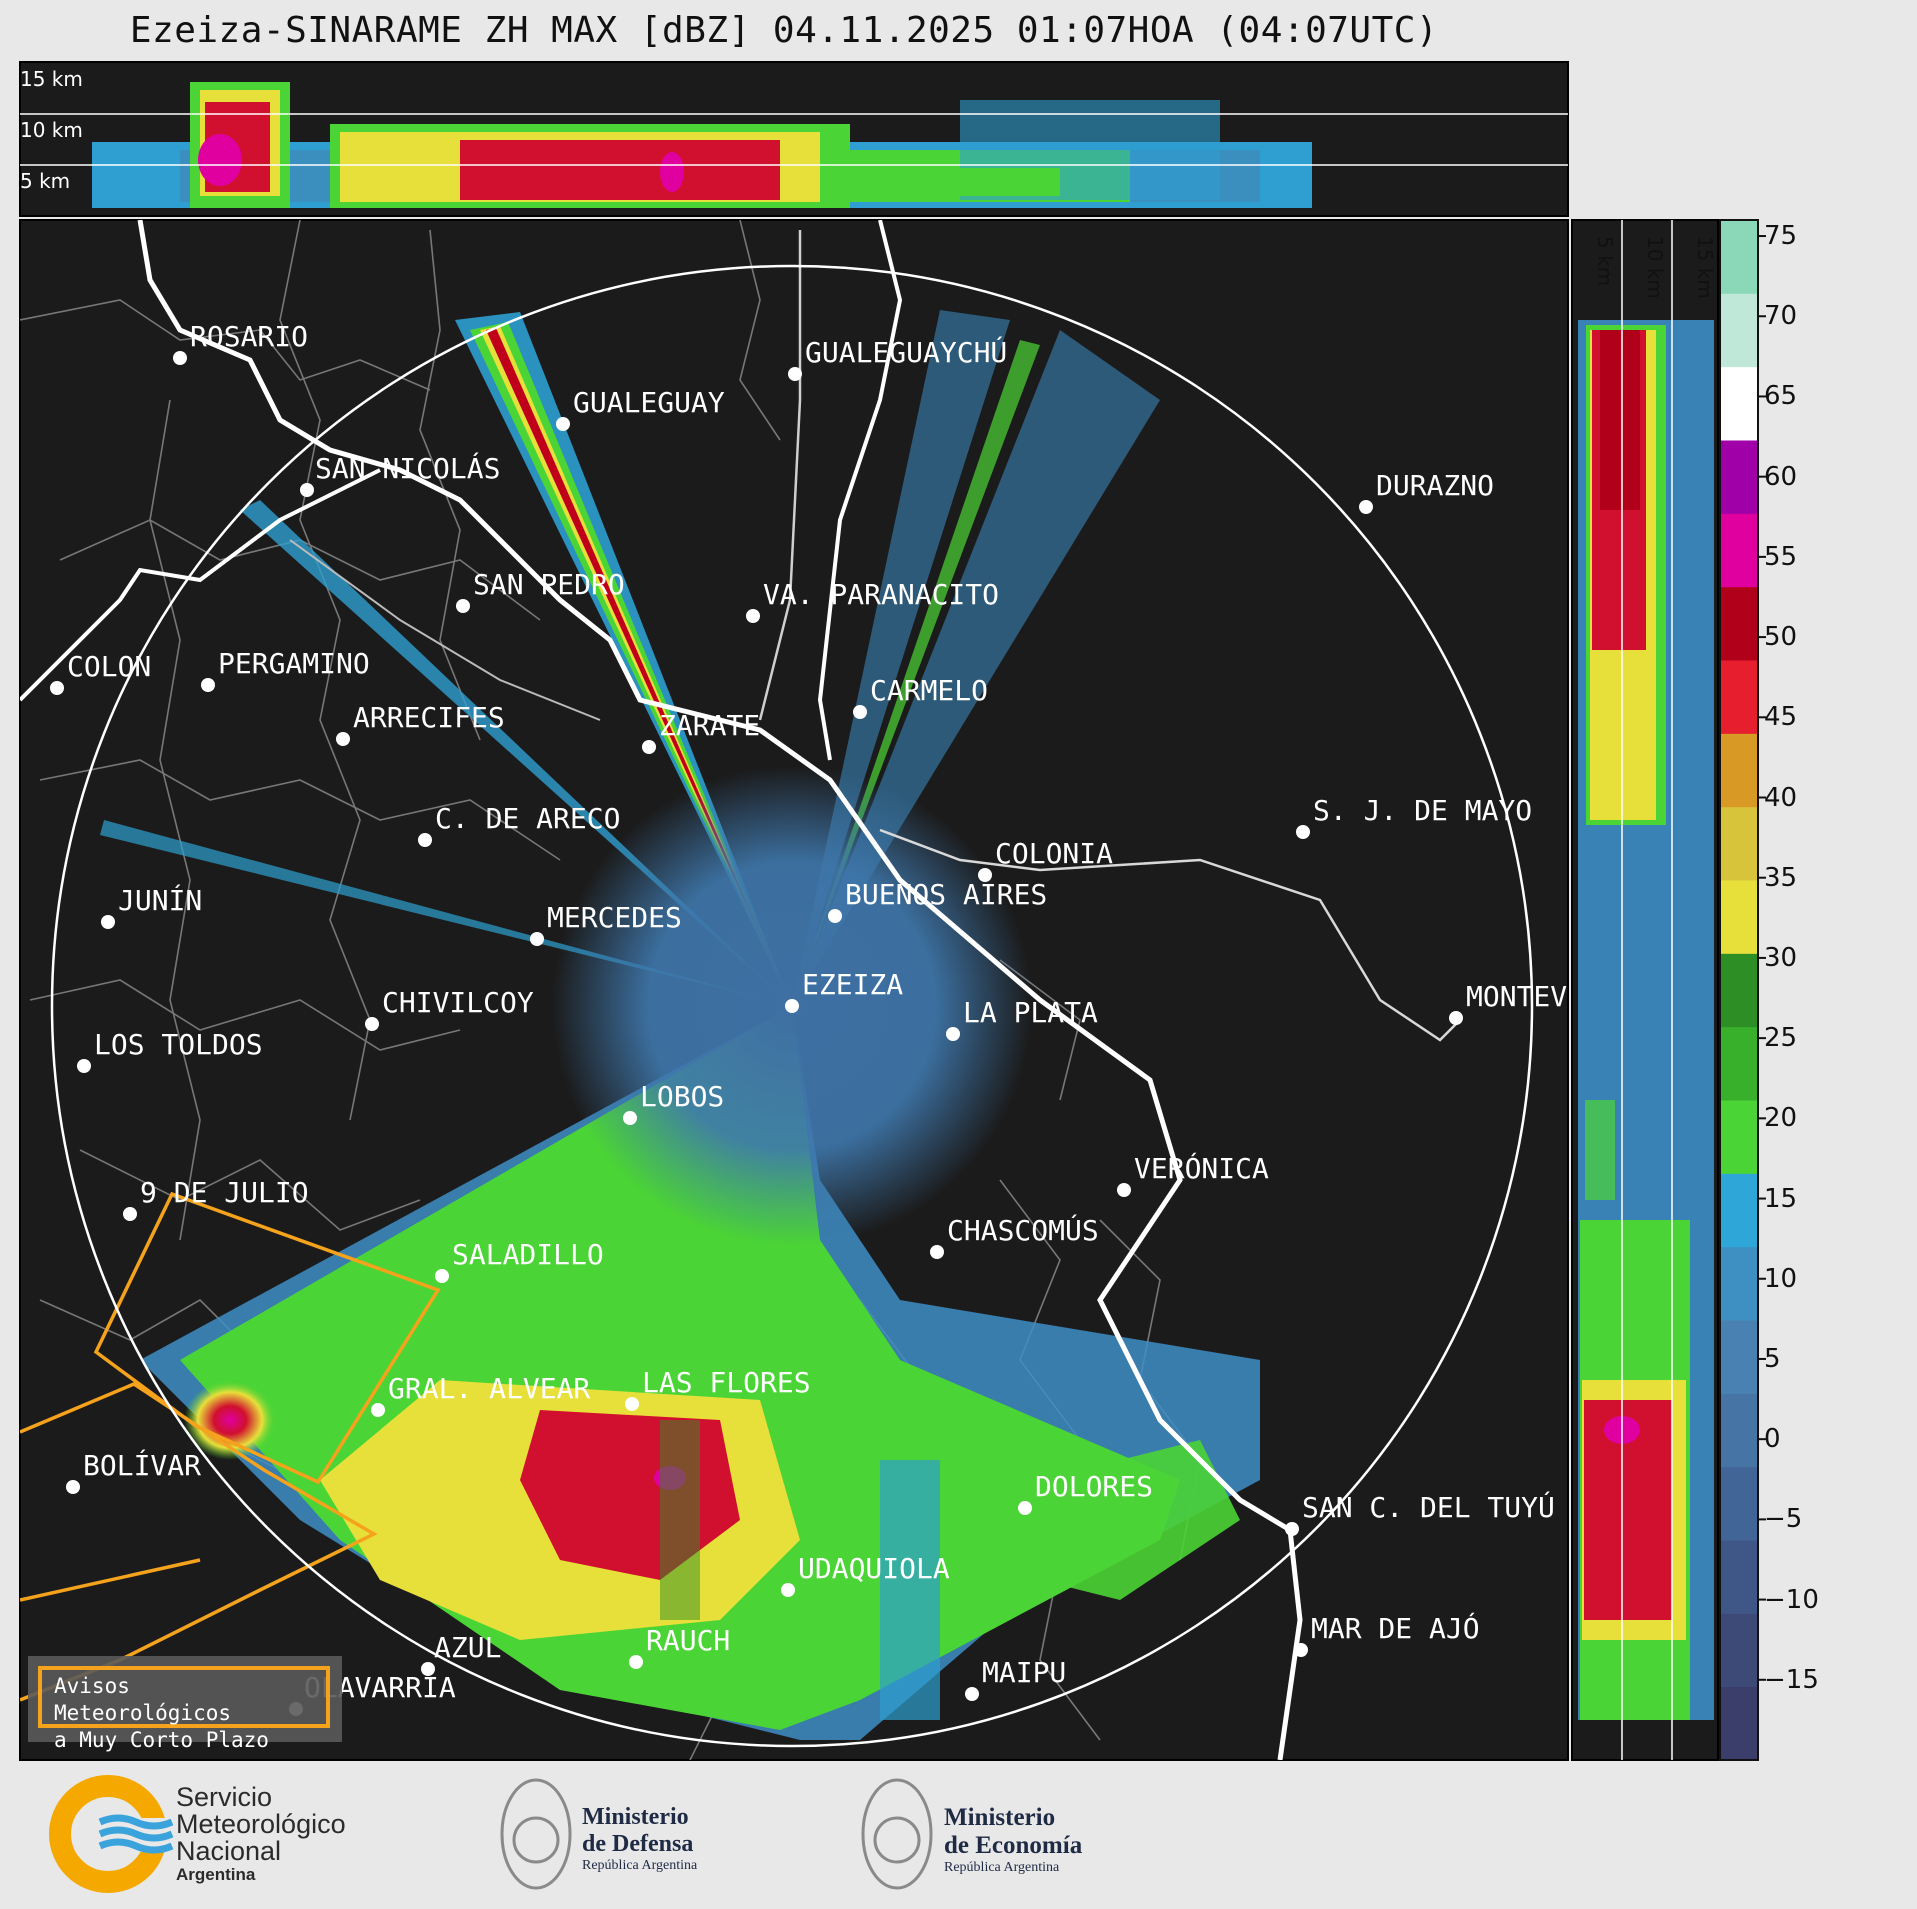 Image resolution: width=1917 pixels, height=1909 pixels. What do you see at coordinates (1024, 1672) in the screenshot?
I see `city-label: MAIPU` at bounding box center [1024, 1672].